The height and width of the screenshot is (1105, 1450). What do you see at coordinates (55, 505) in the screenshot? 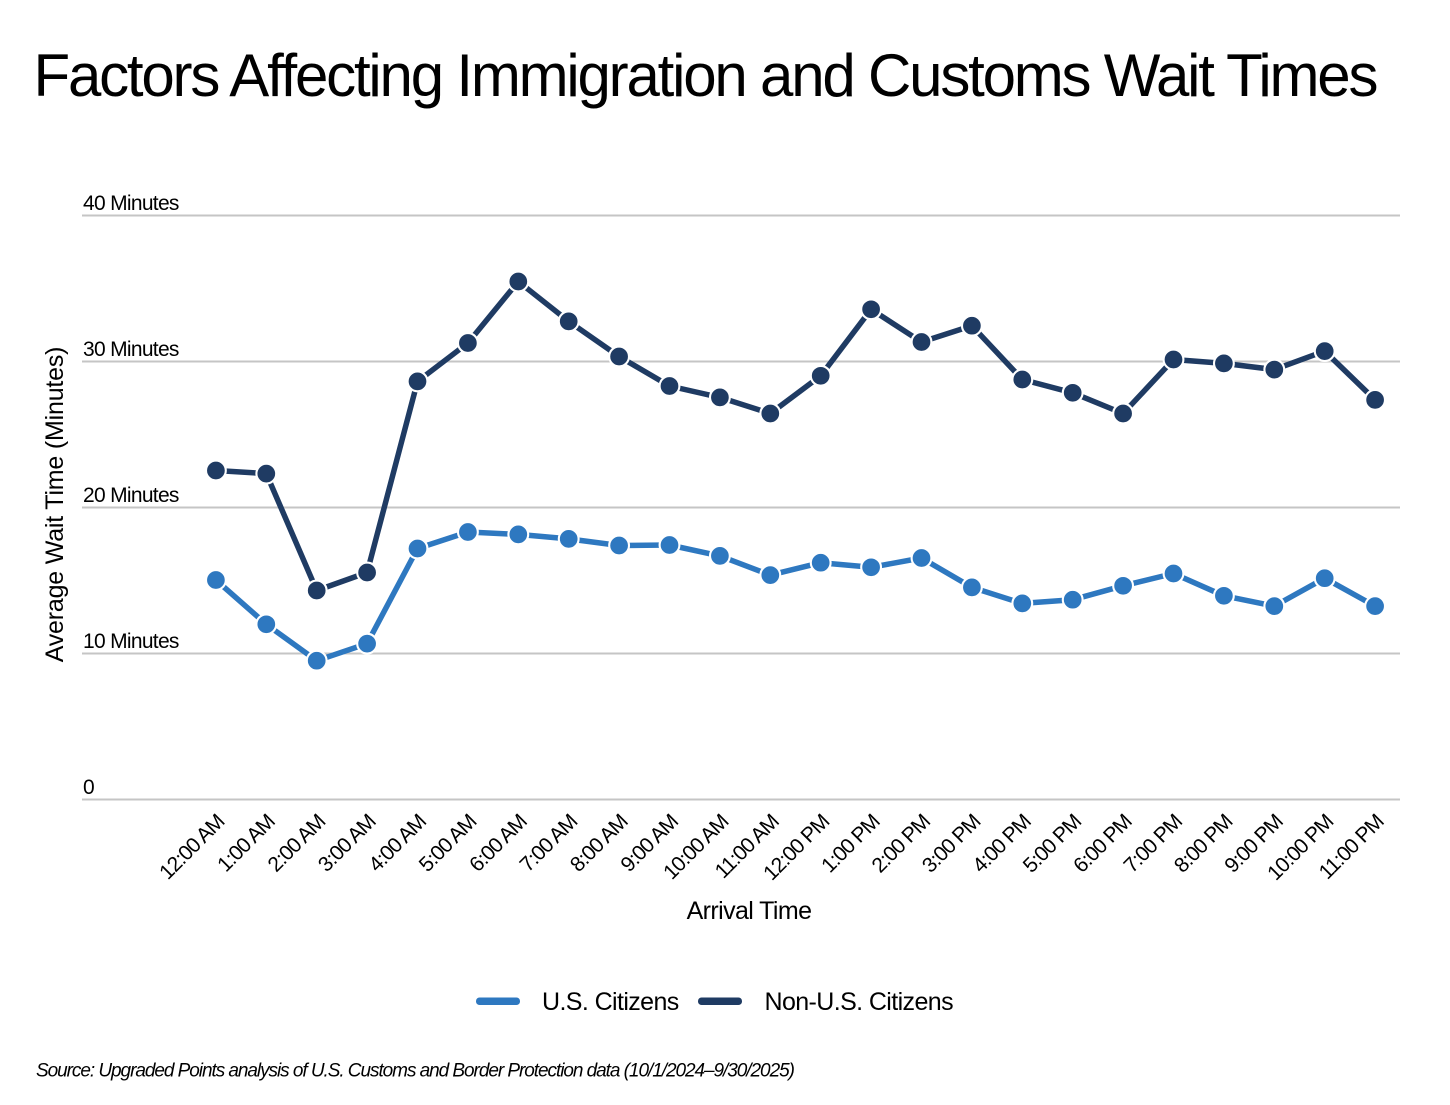
I see `svg-text: Average Wait Time (Minutes)` at bounding box center [55, 505].